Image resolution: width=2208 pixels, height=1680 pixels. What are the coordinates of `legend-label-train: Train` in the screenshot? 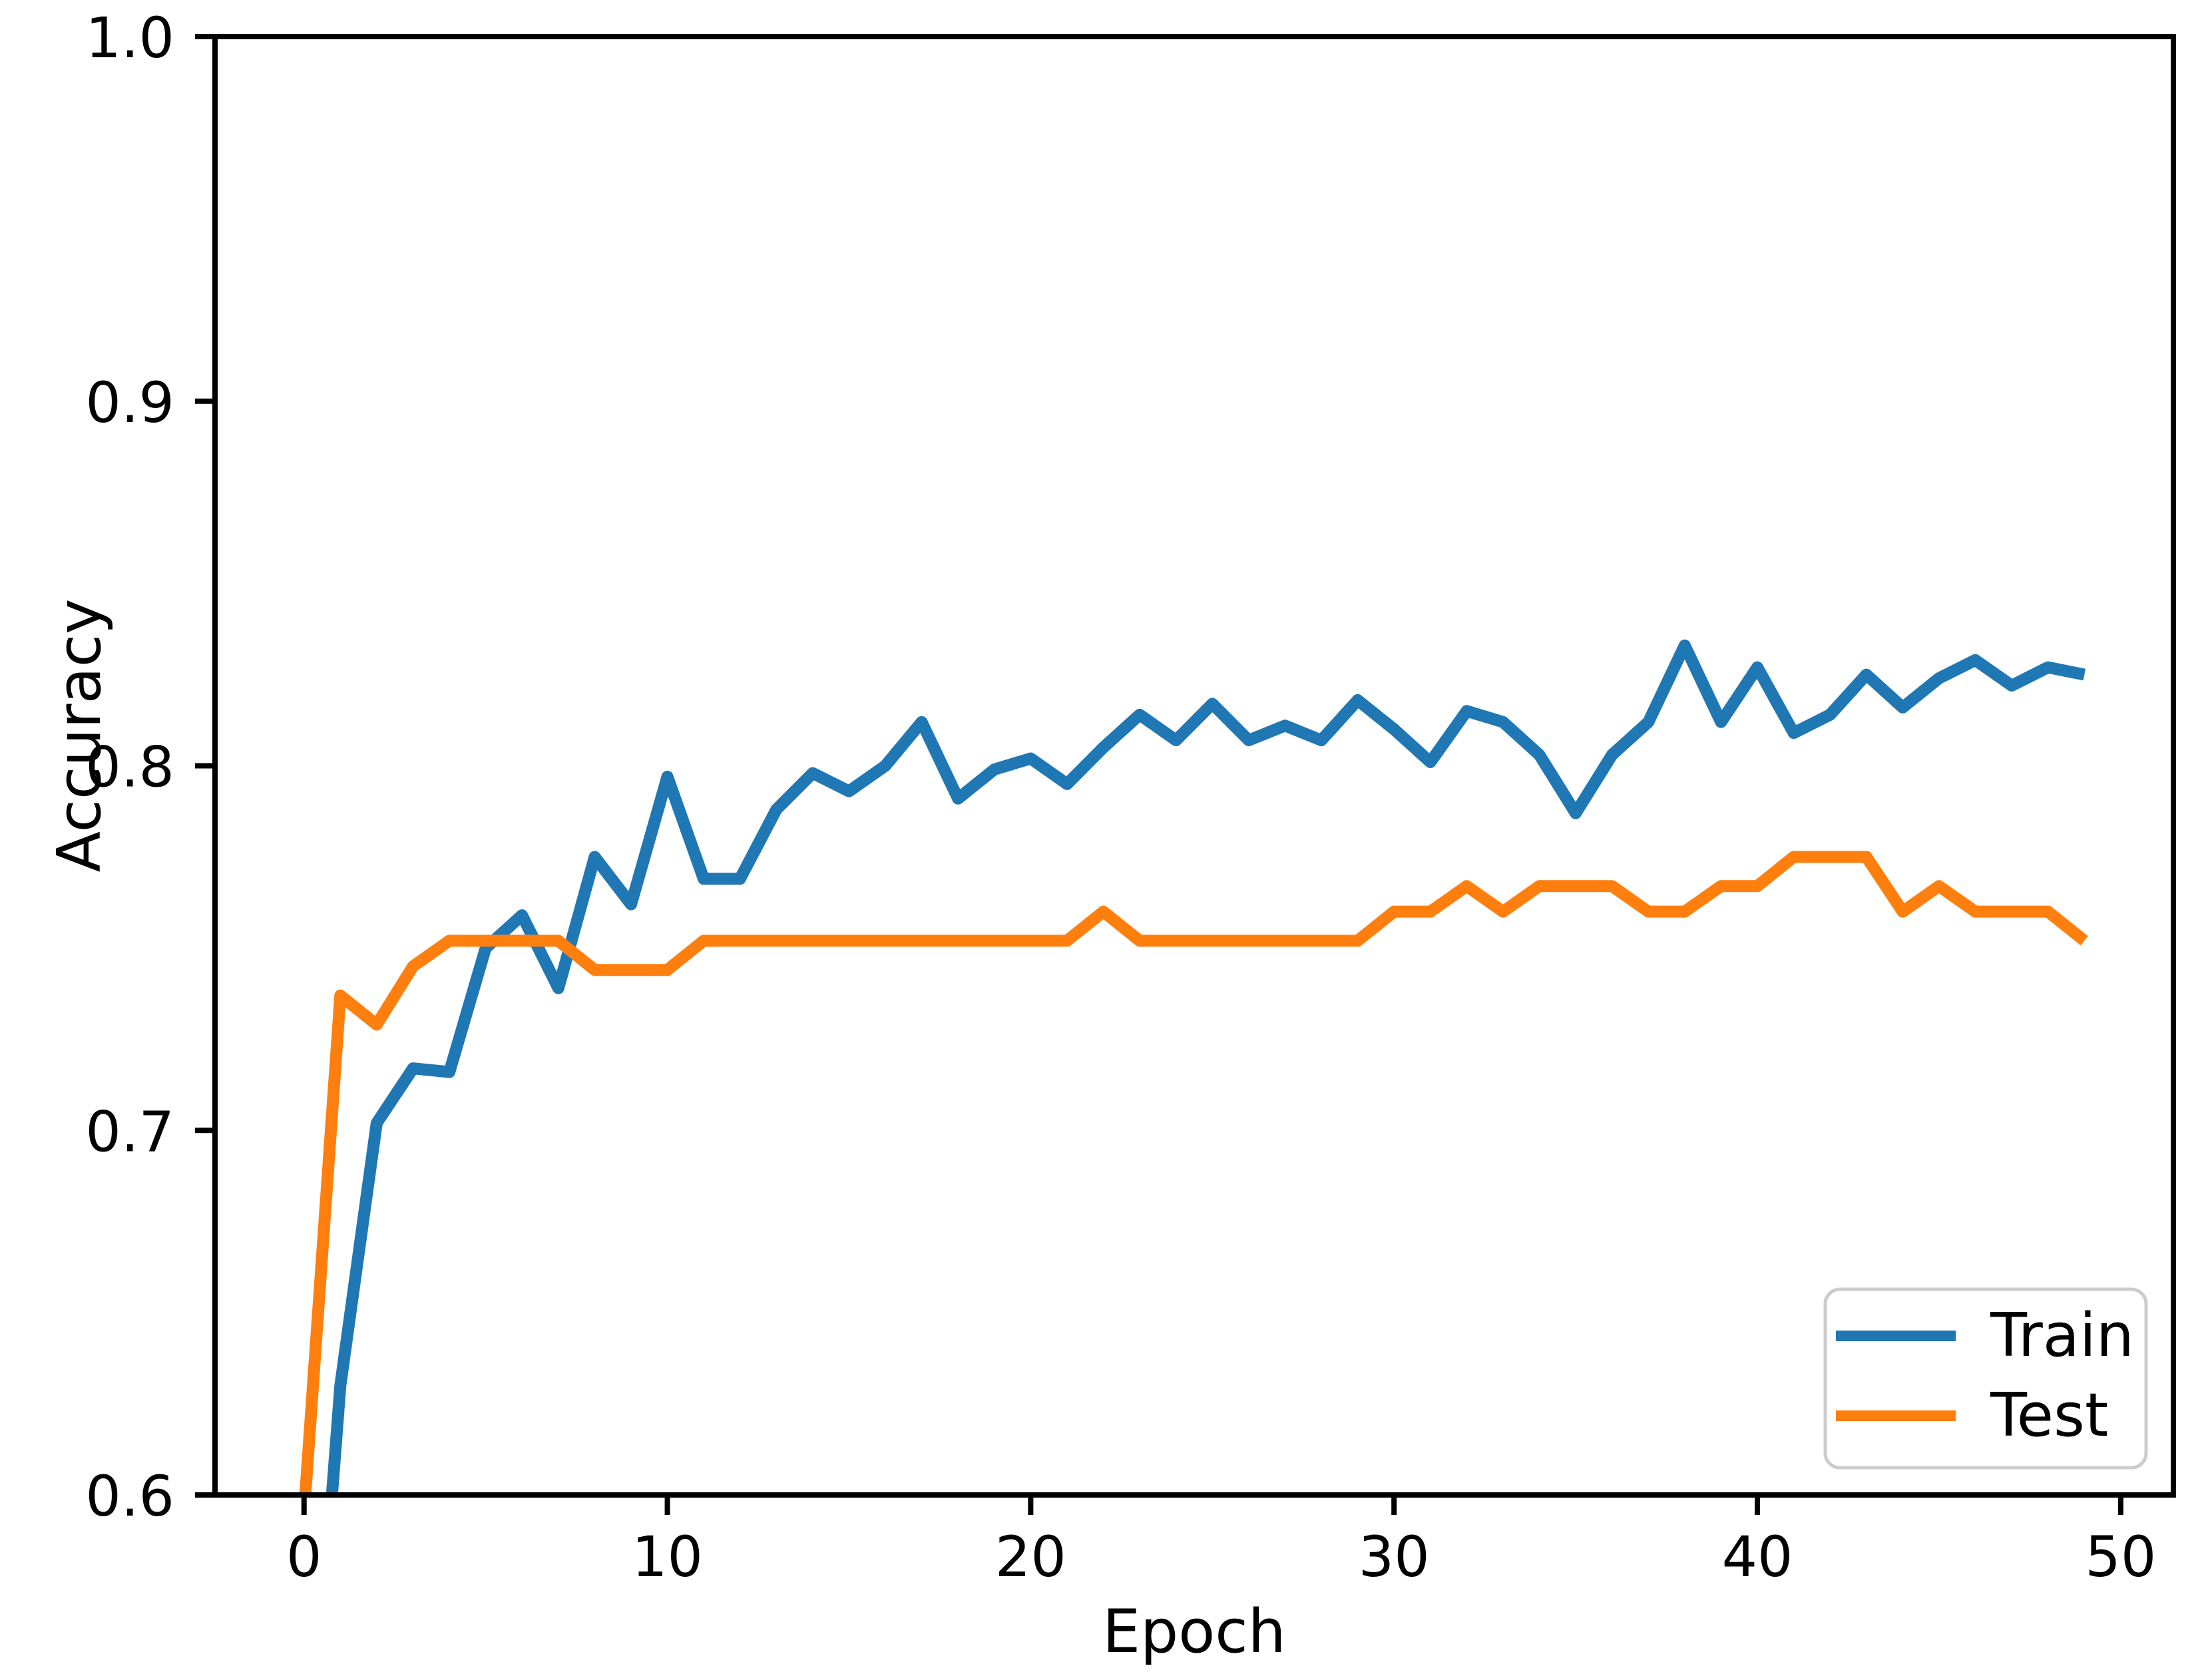 It's located at (2062, 1335).